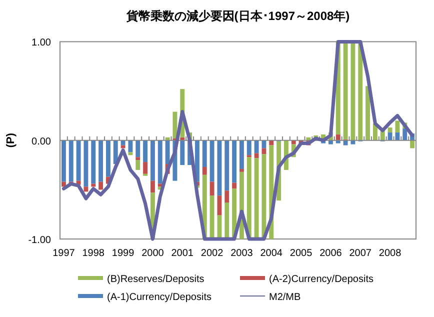  I want to click on x-tick-label: 1999, so click(123, 253).